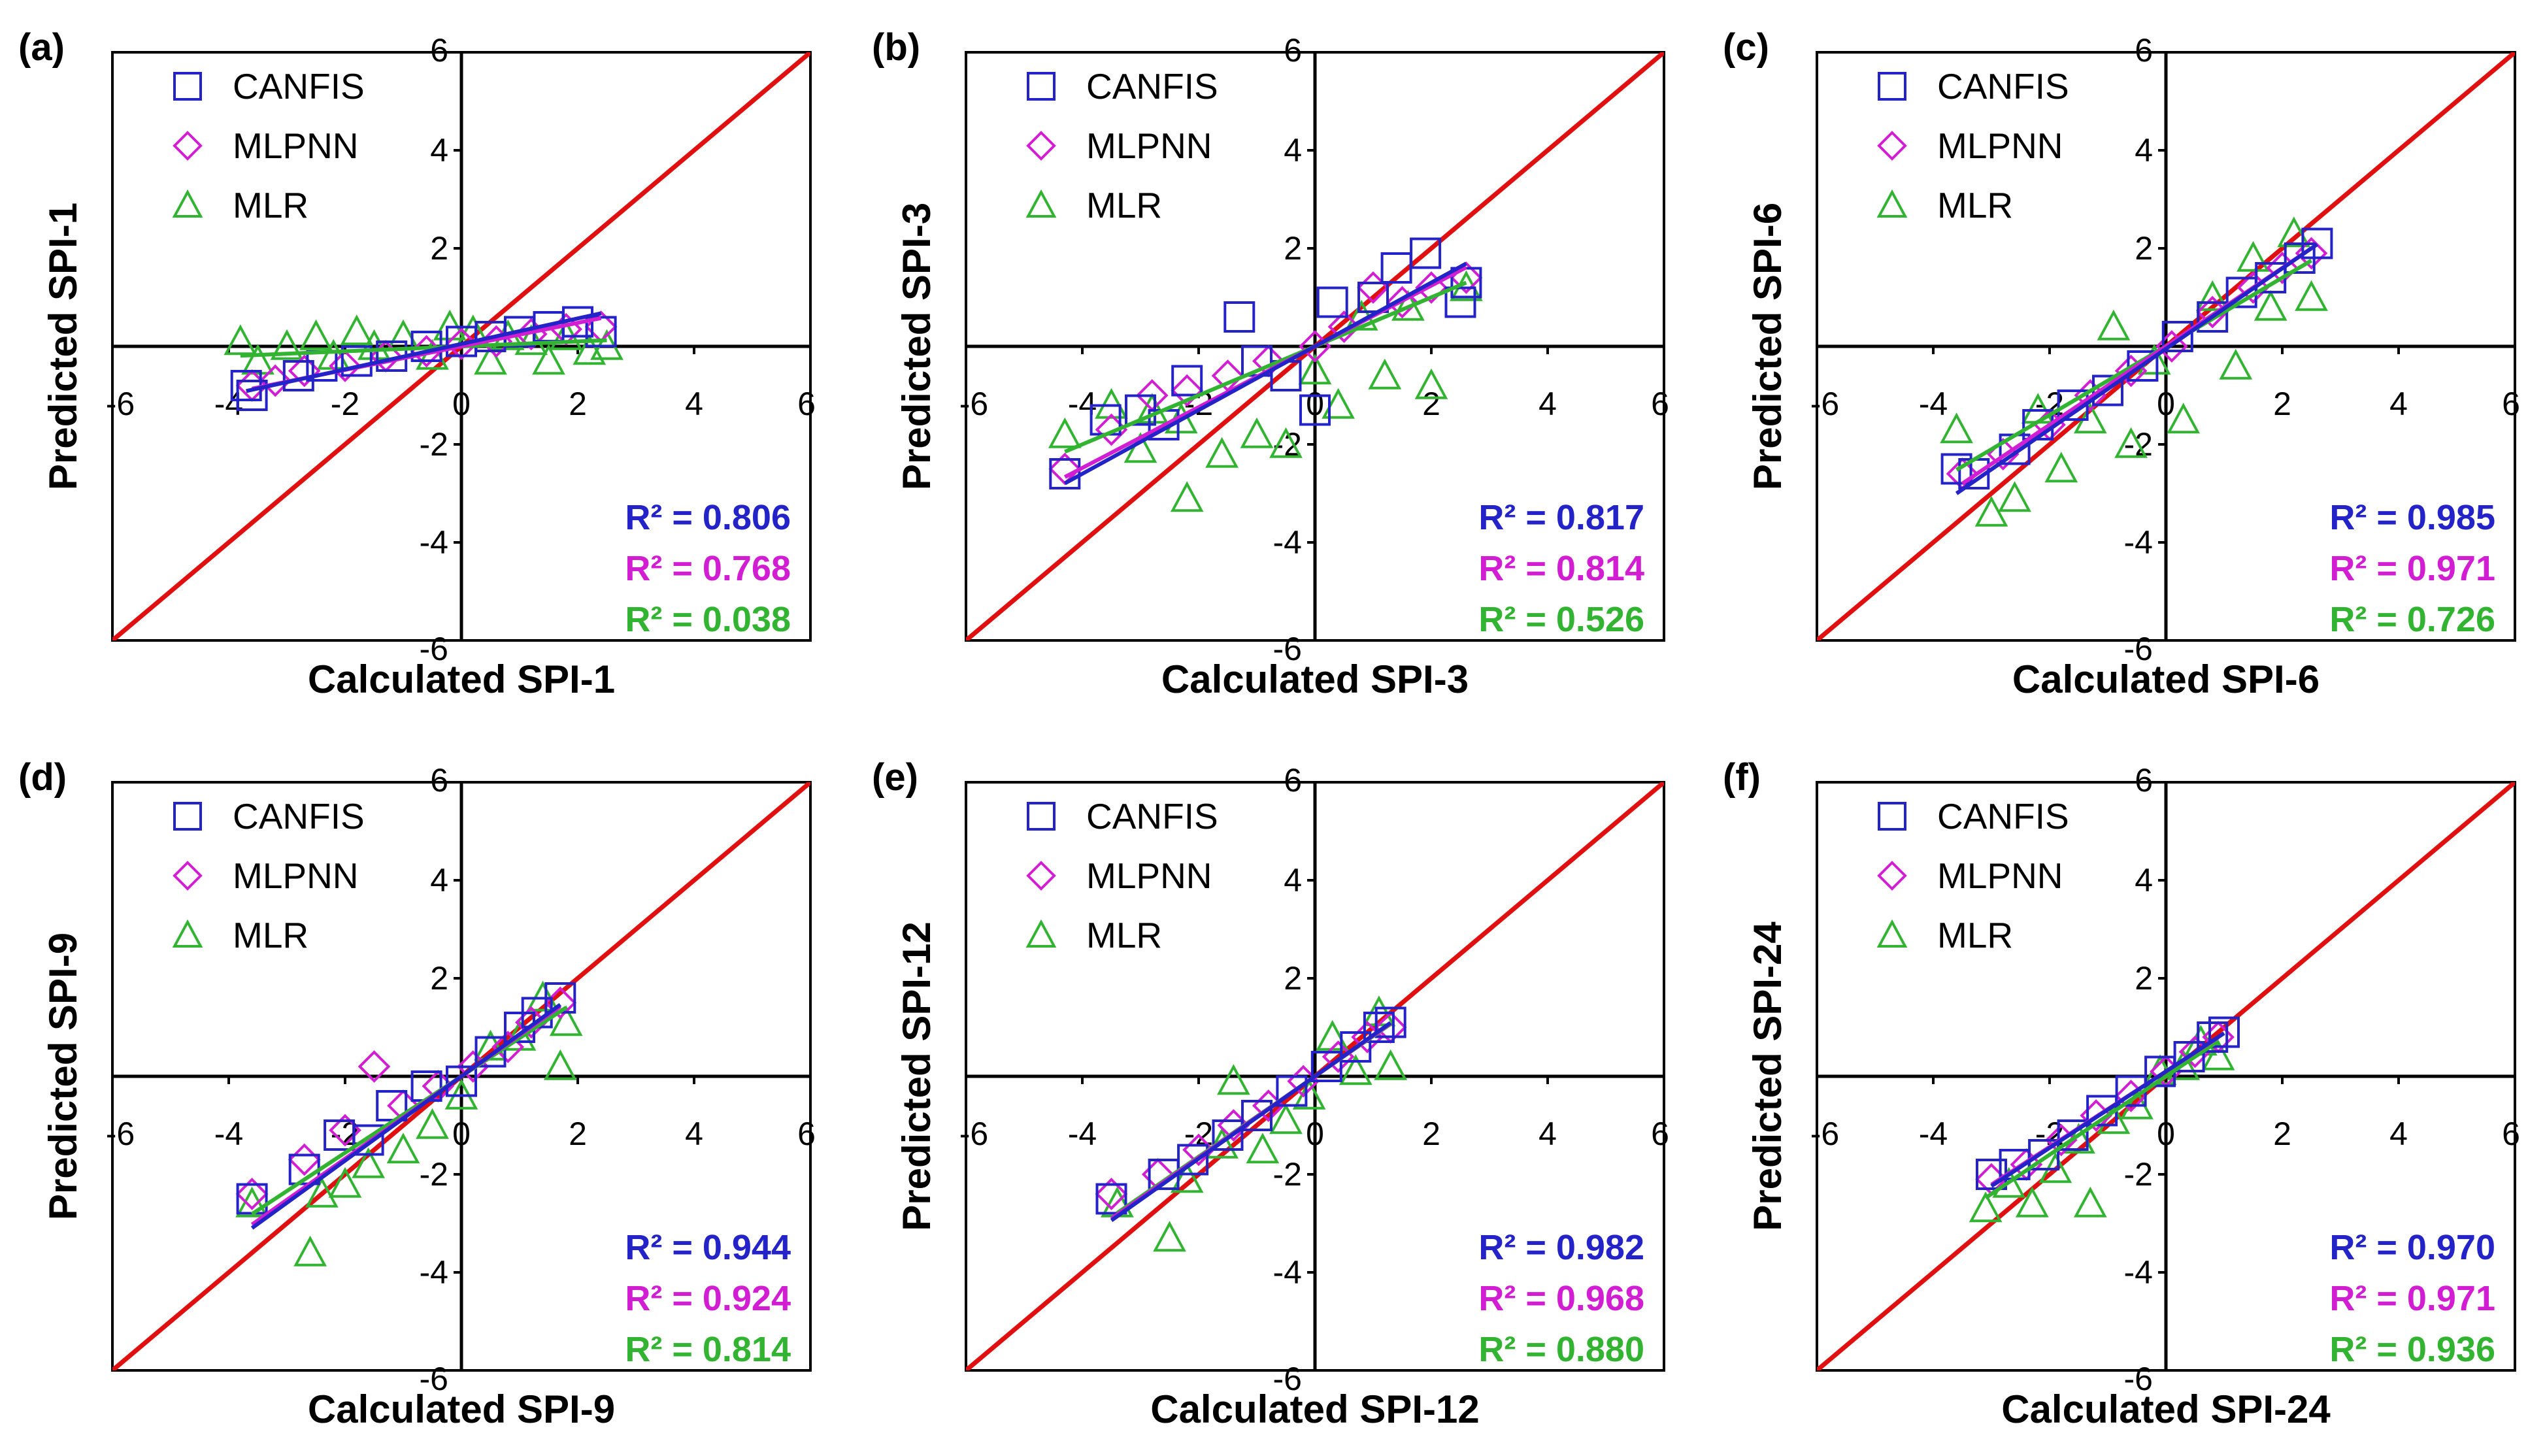 The width and height of the screenshot is (2545, 1456). I want to click on panel-label: (e), so click(895, 777).